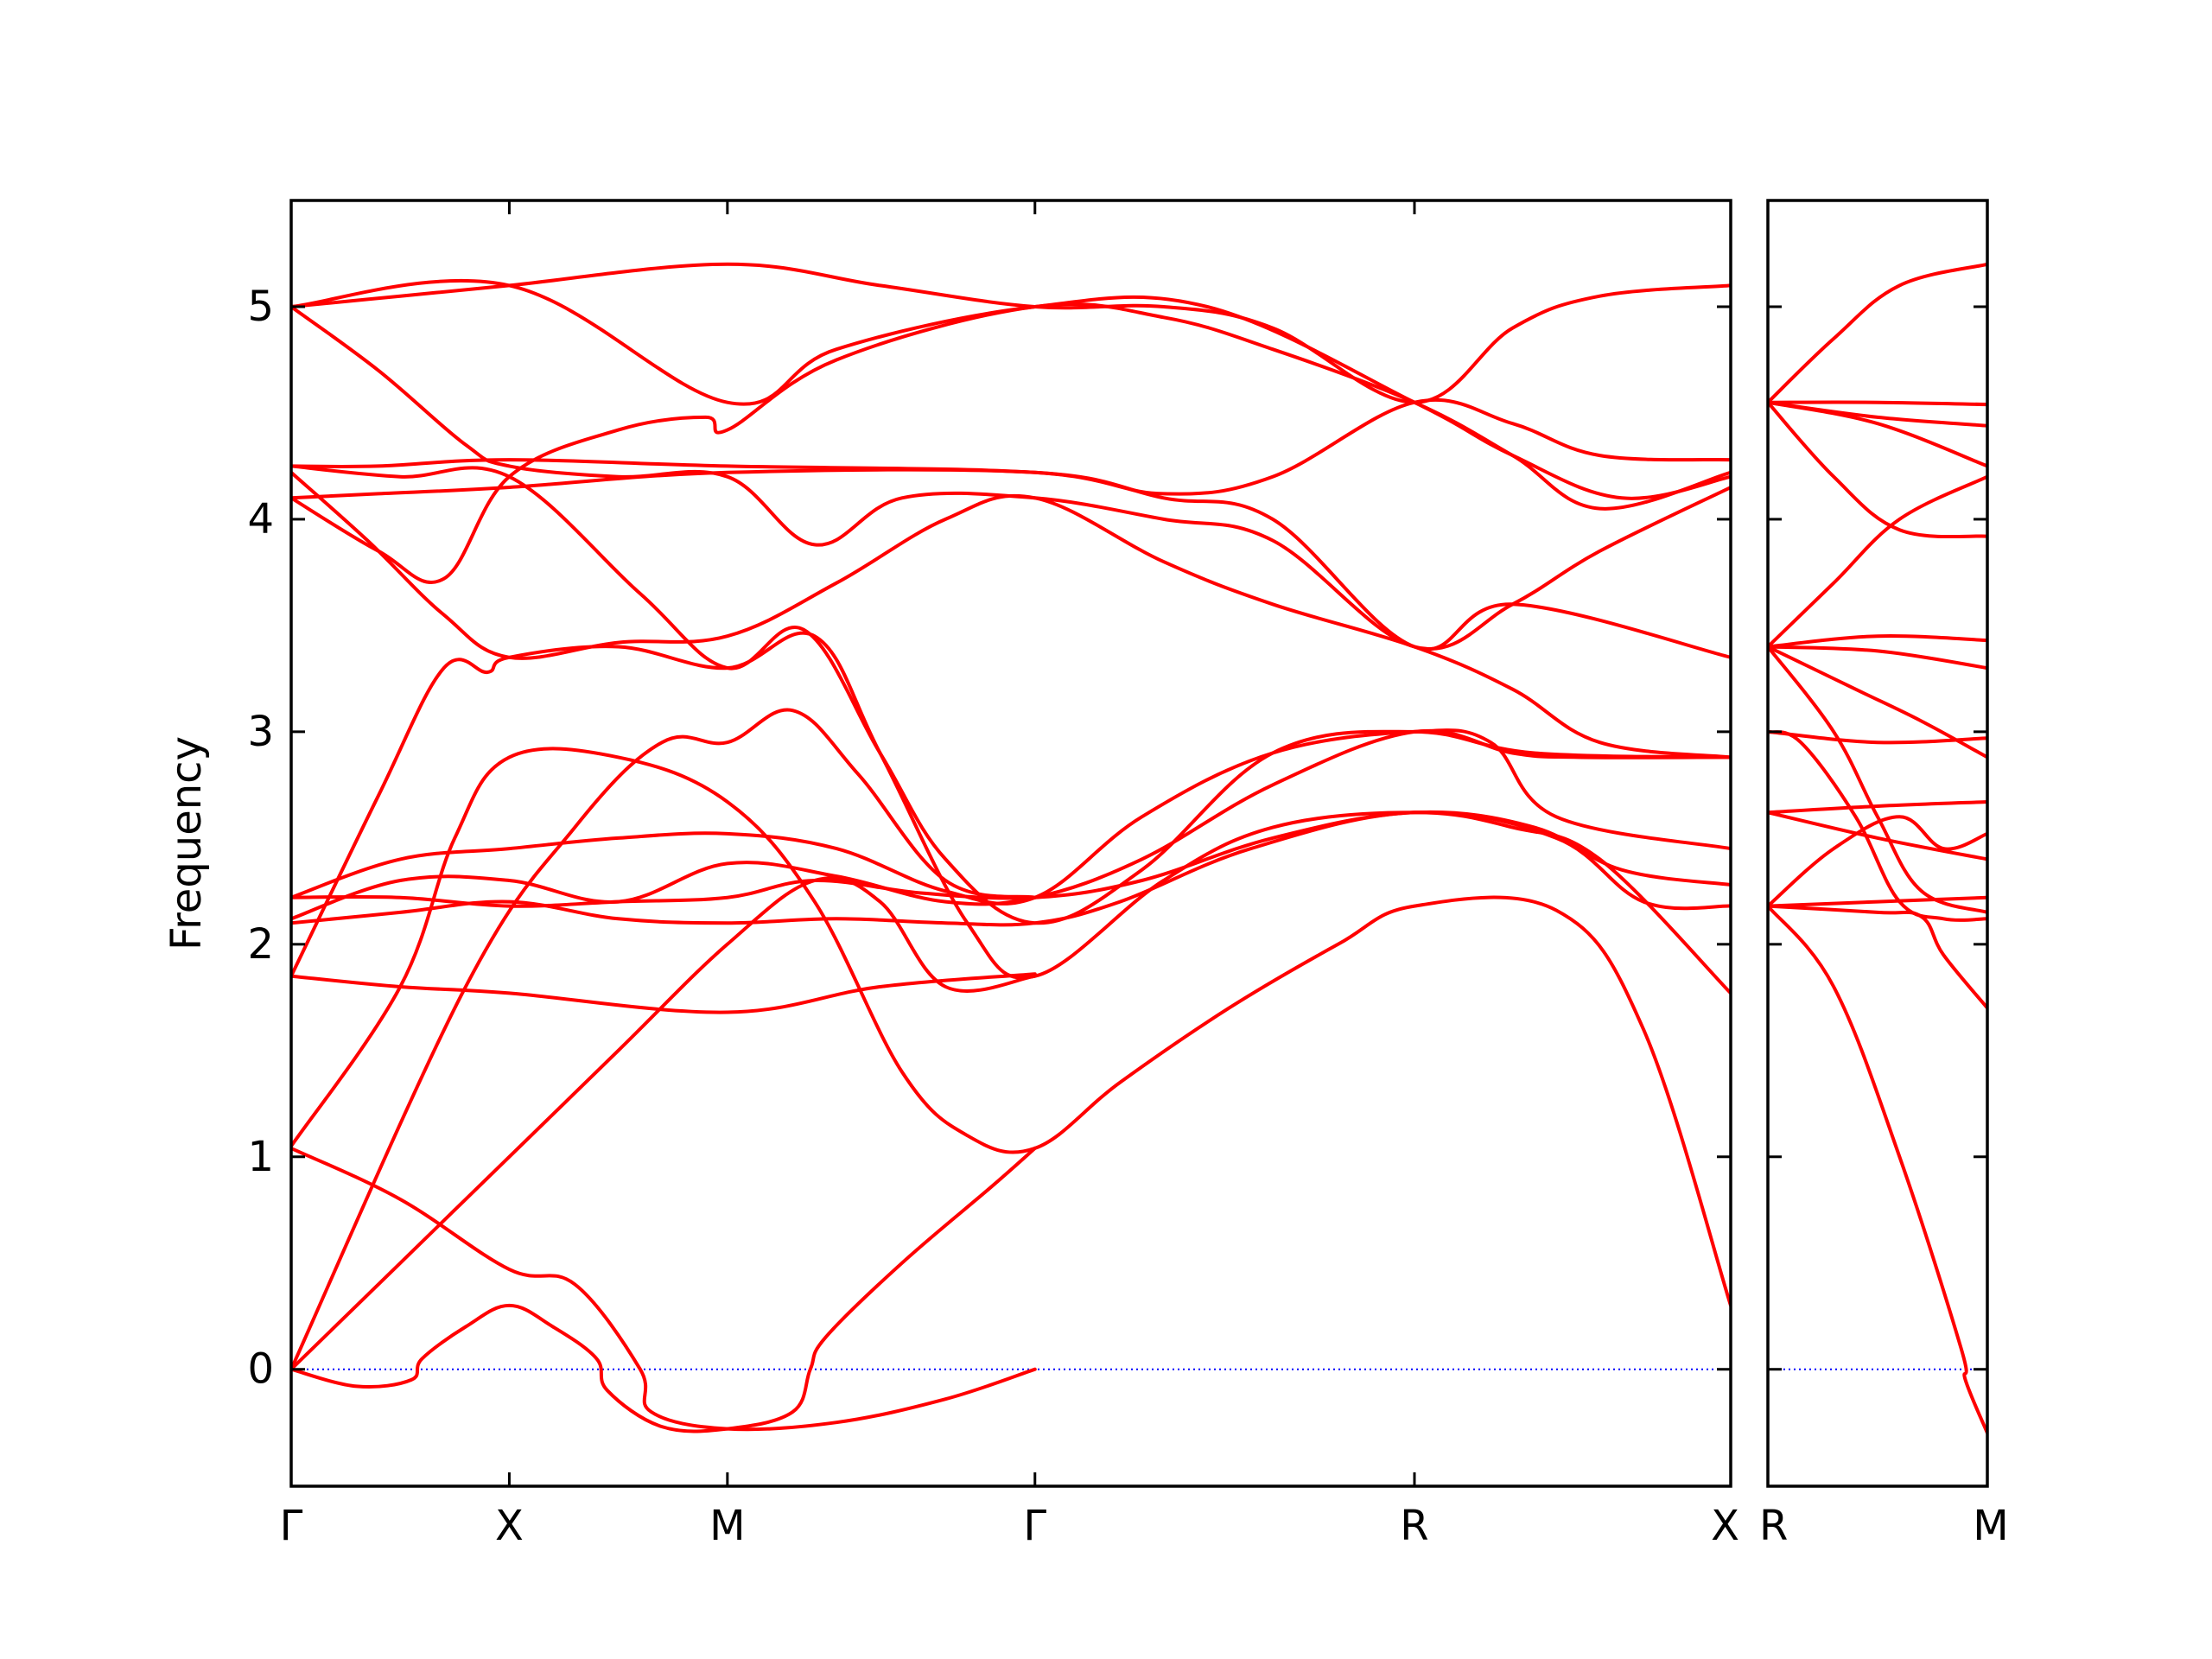 This screenshot has height=1659, width=2212. I want to click on bands-group, so click(1877, 848).